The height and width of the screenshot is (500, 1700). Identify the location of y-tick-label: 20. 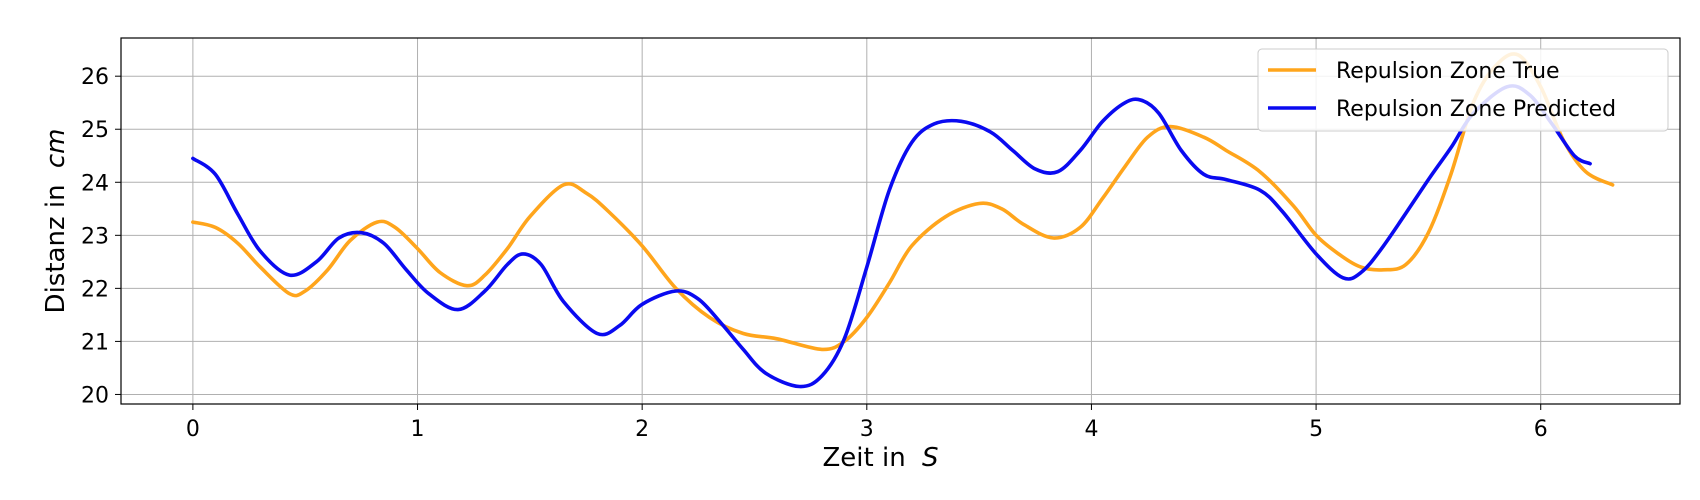
(95, 395).